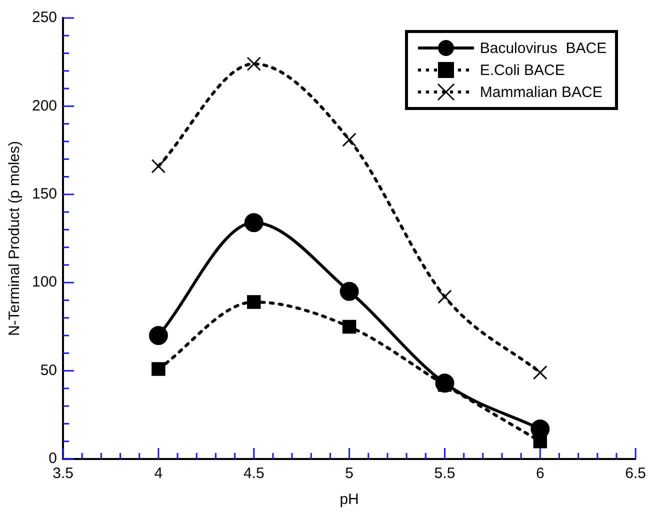 The image size is (652, 513). Describe the element at coordinates (49, 370) in the screenshot. I see `y-tick-label: 50` at that location.